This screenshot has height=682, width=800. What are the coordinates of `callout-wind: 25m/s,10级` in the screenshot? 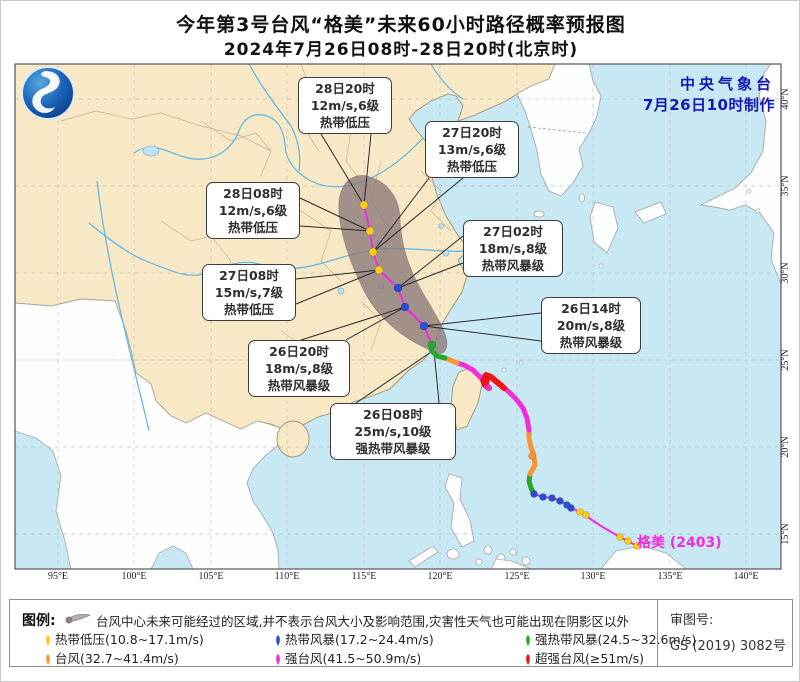 It's located at (393, 431).